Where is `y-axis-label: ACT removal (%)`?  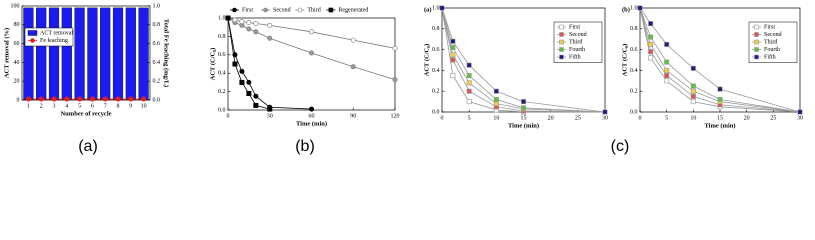 y-axis-label: ACT removal (%) is located at coordinates (6, 53).